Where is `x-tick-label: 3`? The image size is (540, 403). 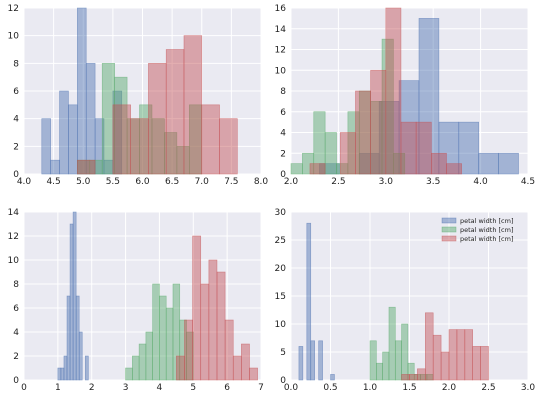
x-tick-label: 3 is located at coordinates (126, 388).